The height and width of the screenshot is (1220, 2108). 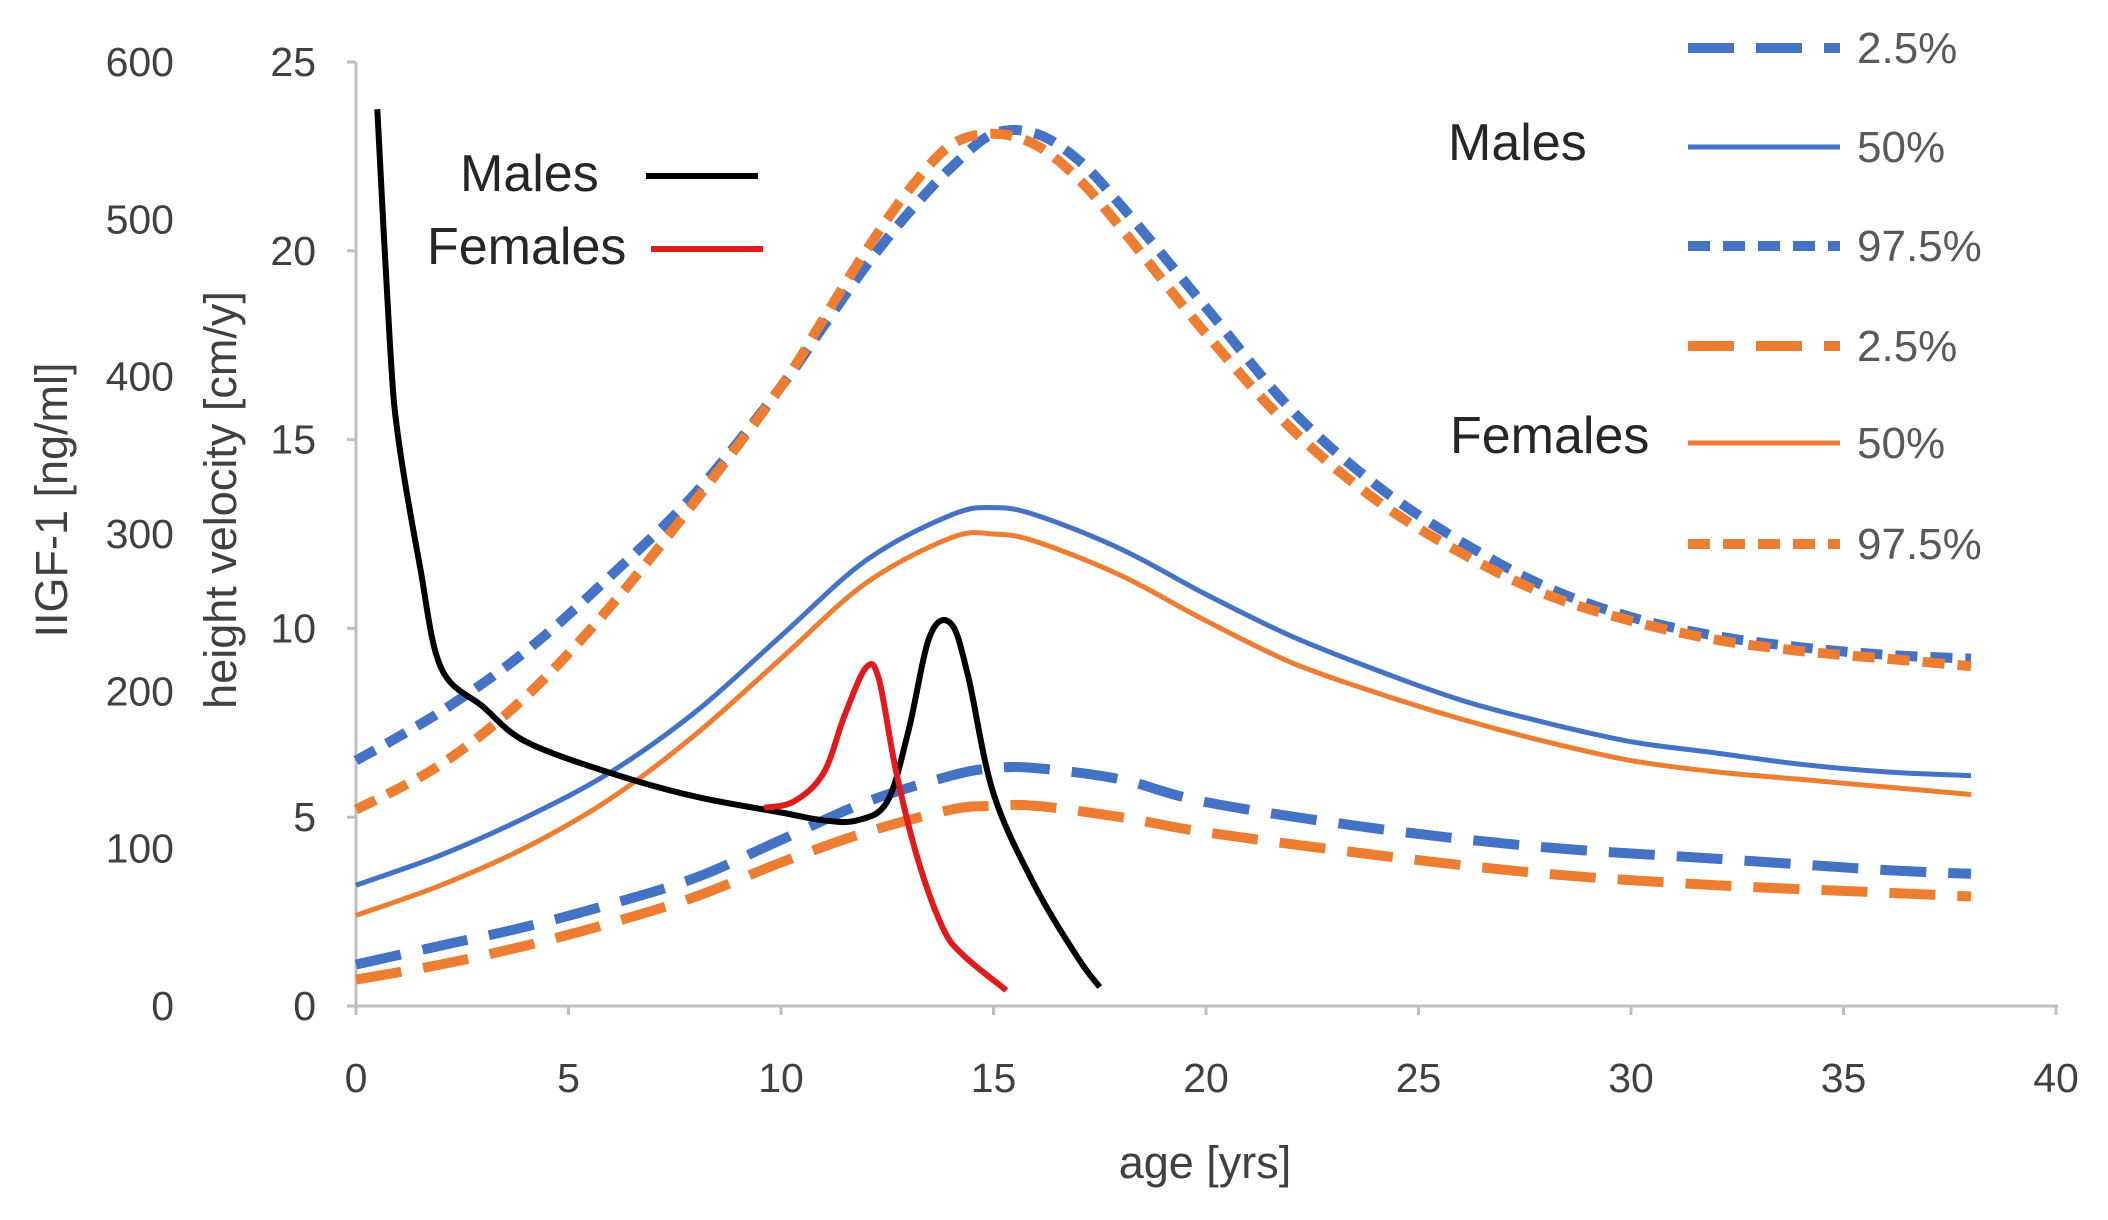 What do you see at coordinates (994, 1078) in the screenshot?
I see `x-tick-label: 15` at bounding box center [994, 1078].